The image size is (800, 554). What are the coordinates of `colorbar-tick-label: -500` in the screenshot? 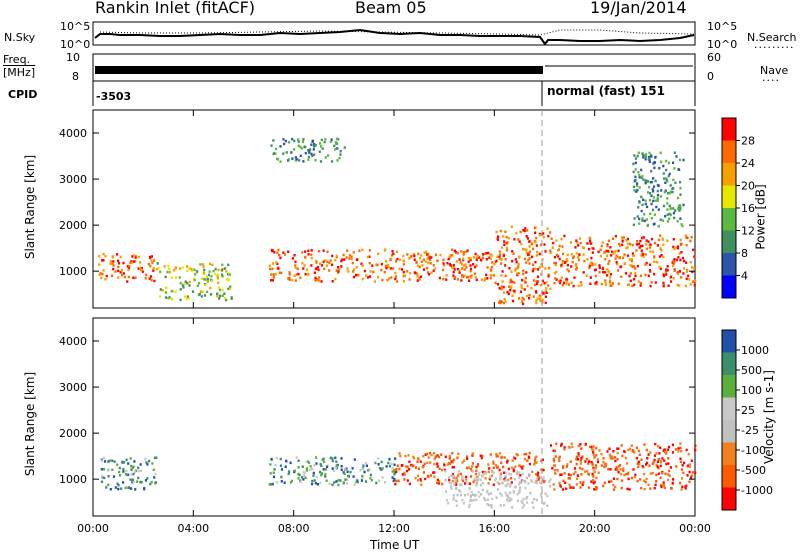 It's located at (753, 470).